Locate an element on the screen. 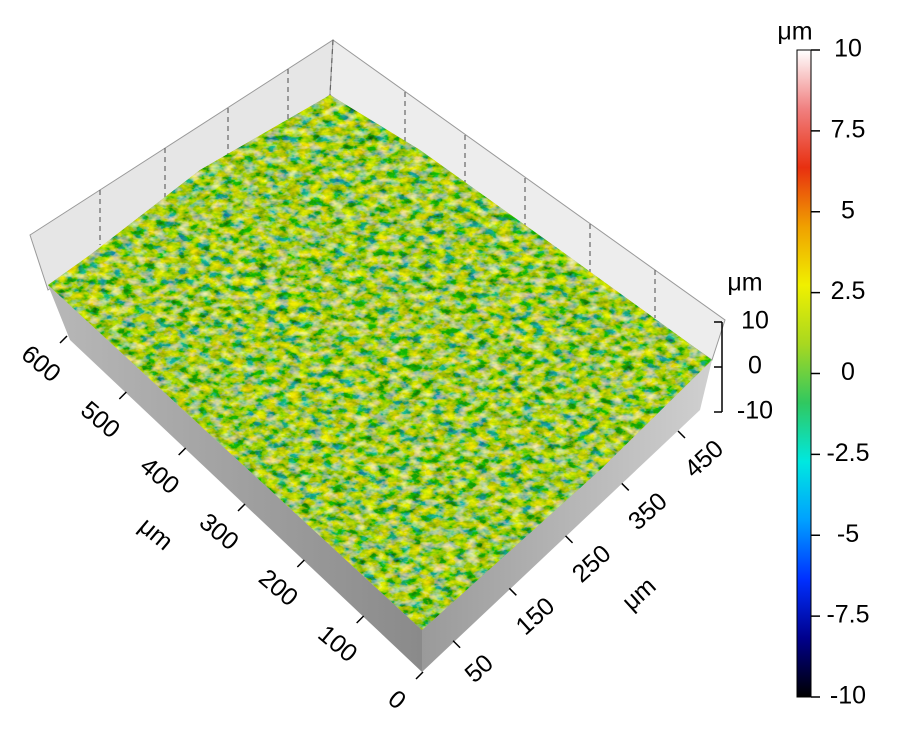 This screenshot has height=740, width=903. x-tick-label: 100 is located at coordinates (338, 644).